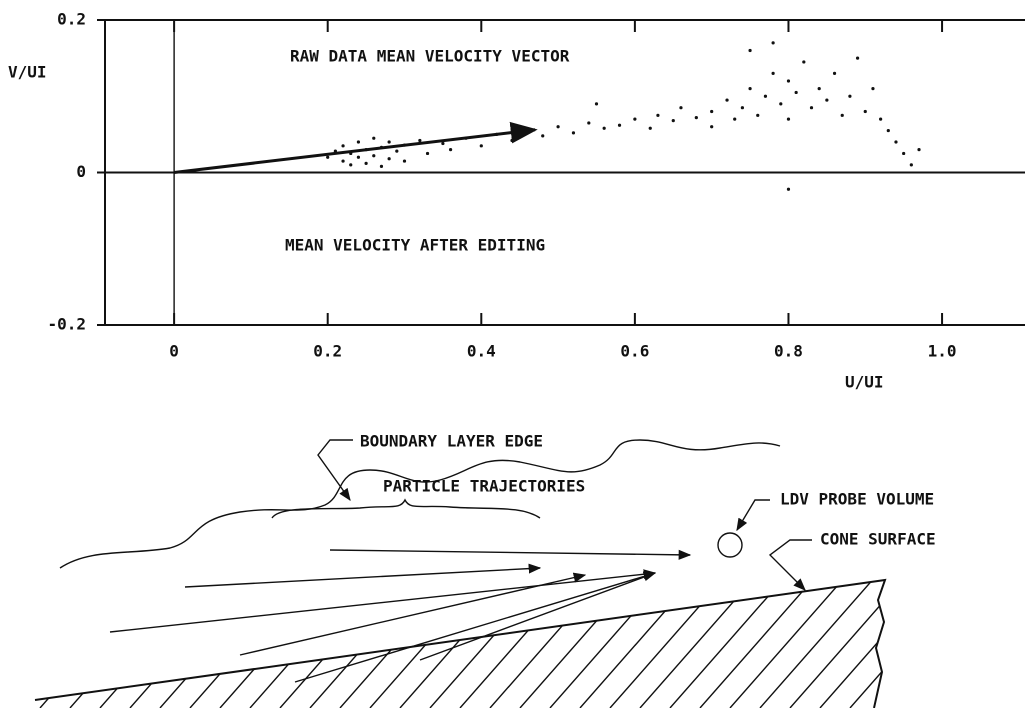 The height and width of the screenshot is (708, 1025). Describe the element at coordinates (355, 147) in the screenshot. I see `mean-vector` at that location.